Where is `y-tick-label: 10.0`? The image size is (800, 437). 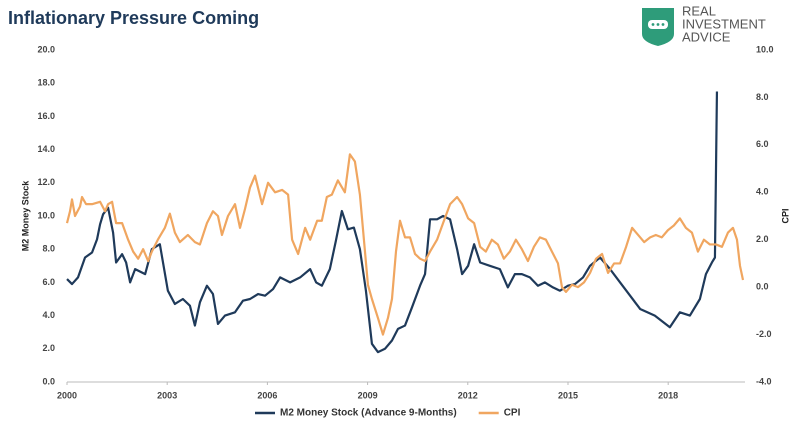 y-tick-label: 10.0 is located at coordinates (46, 215).